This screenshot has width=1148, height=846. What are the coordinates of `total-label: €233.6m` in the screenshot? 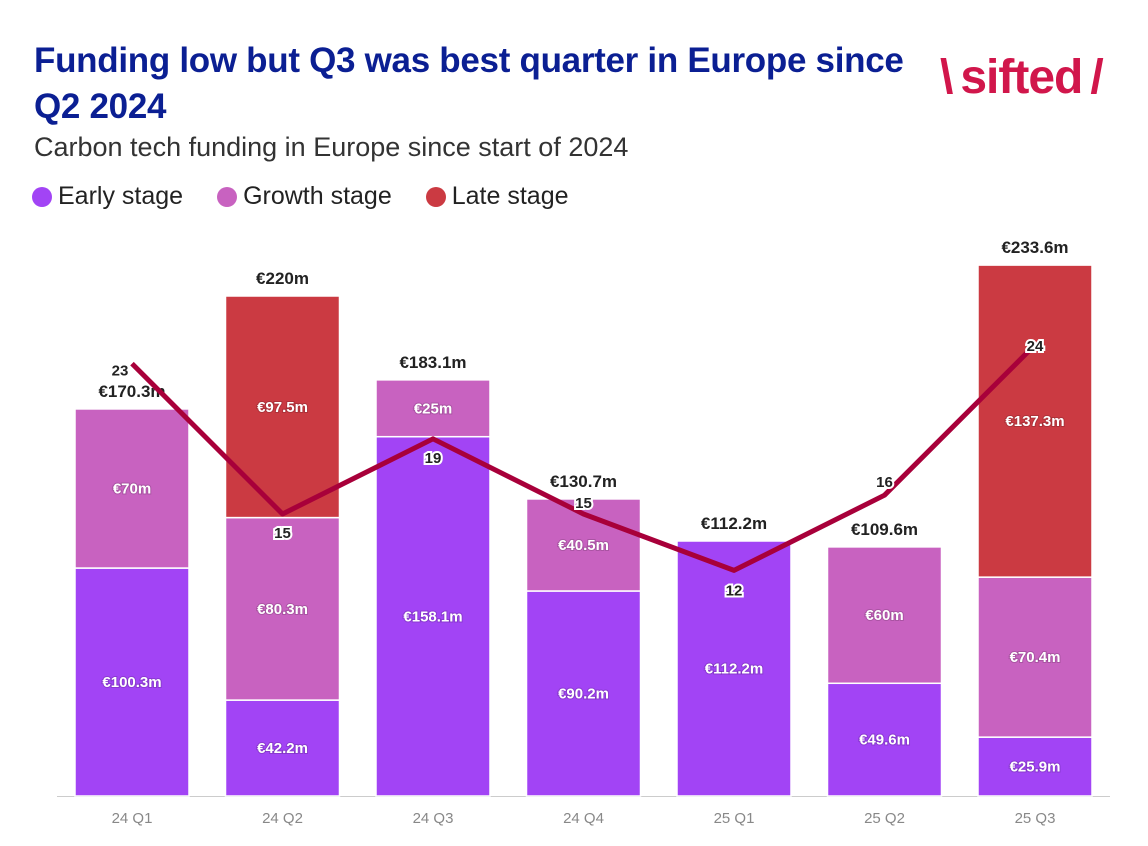 It's located at (1034, 247).